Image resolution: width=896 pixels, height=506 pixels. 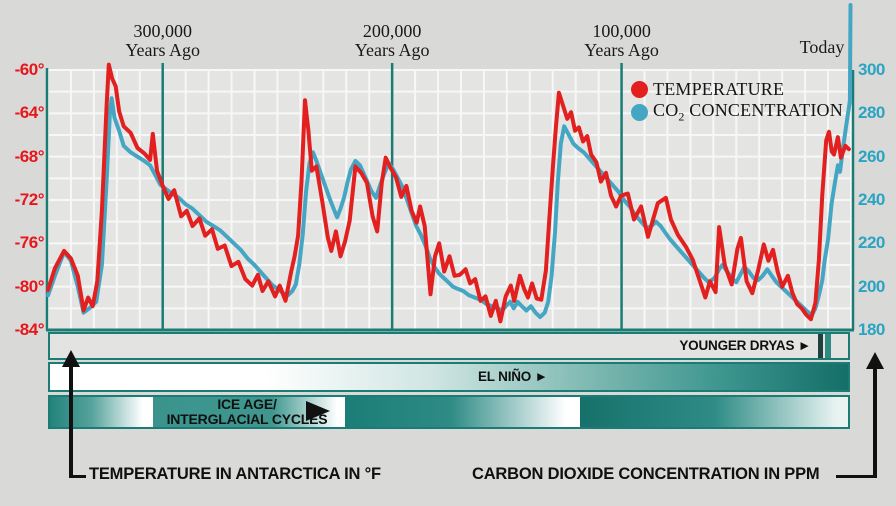 I want to click on younger-dryas-bar: YOUNGER DRYAS ►, so click(x=449, y=346).